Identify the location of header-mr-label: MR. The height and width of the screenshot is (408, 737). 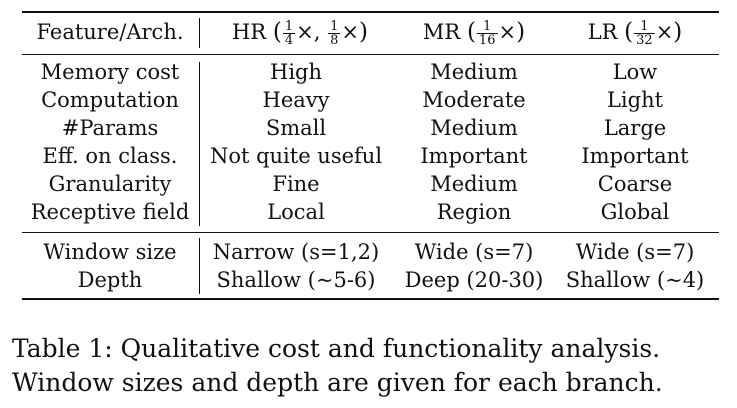
(441, 32).